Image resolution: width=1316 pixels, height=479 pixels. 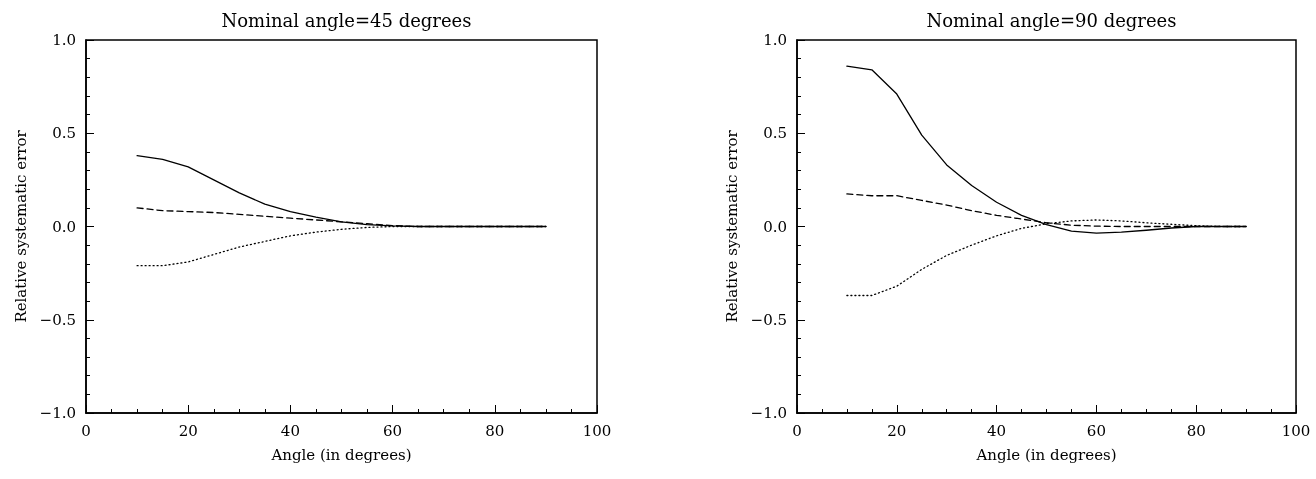 What do you see at coordinates (1051, 20) in the screenshot?
I see `chart-title: Nominal angle=90 degrees` at bounding box center [1051, 20].